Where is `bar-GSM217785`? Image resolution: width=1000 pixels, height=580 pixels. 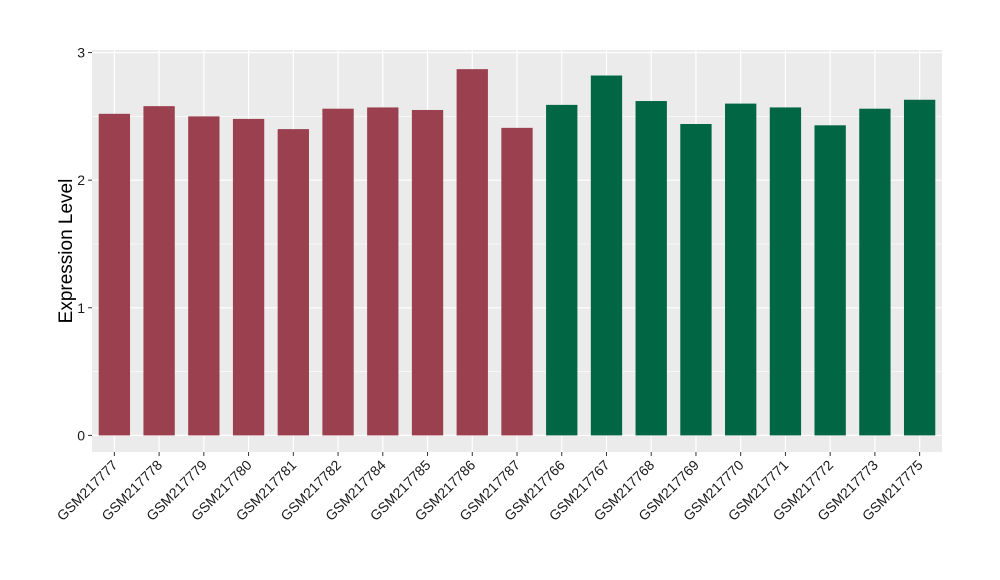 bar-GSM217785 is located at coordinates (427, 272).